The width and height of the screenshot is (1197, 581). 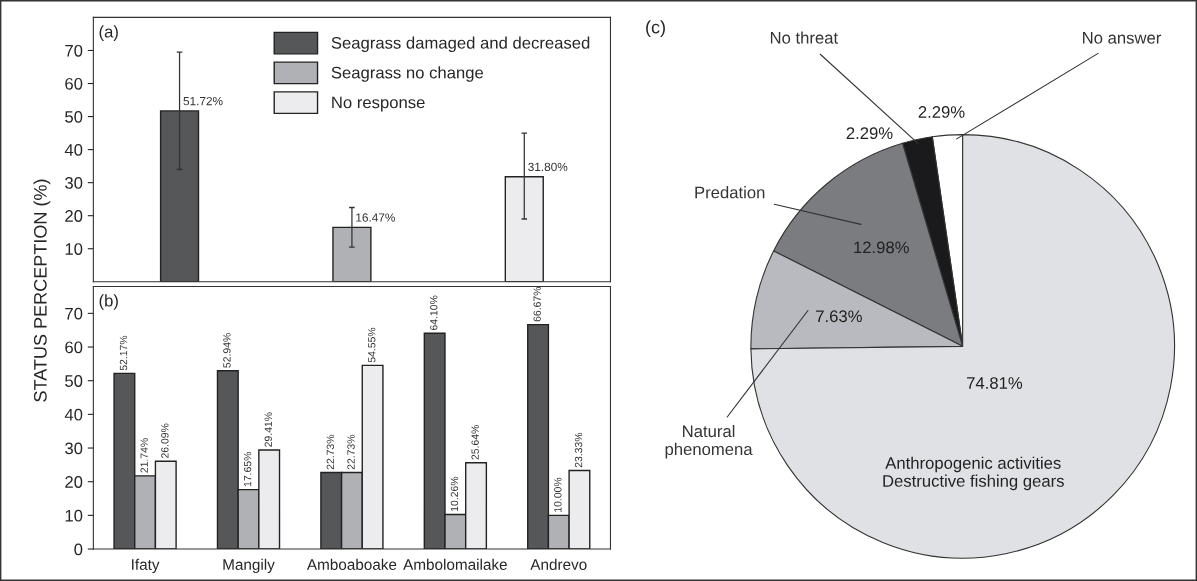 I want to click on data-label: 10.00%, so click(x=558, y=494).